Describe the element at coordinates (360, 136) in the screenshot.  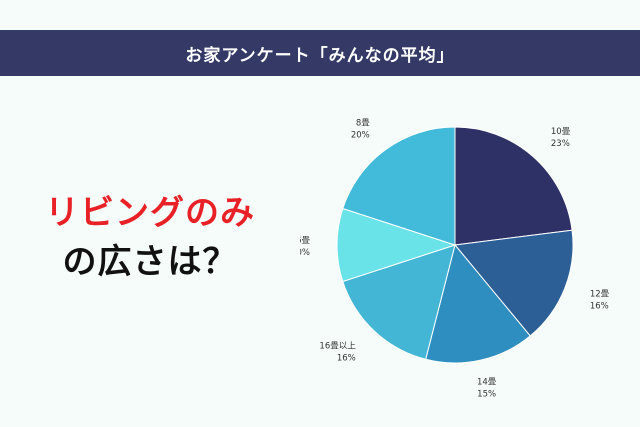
I see `slice-percent: 20%` at that location.